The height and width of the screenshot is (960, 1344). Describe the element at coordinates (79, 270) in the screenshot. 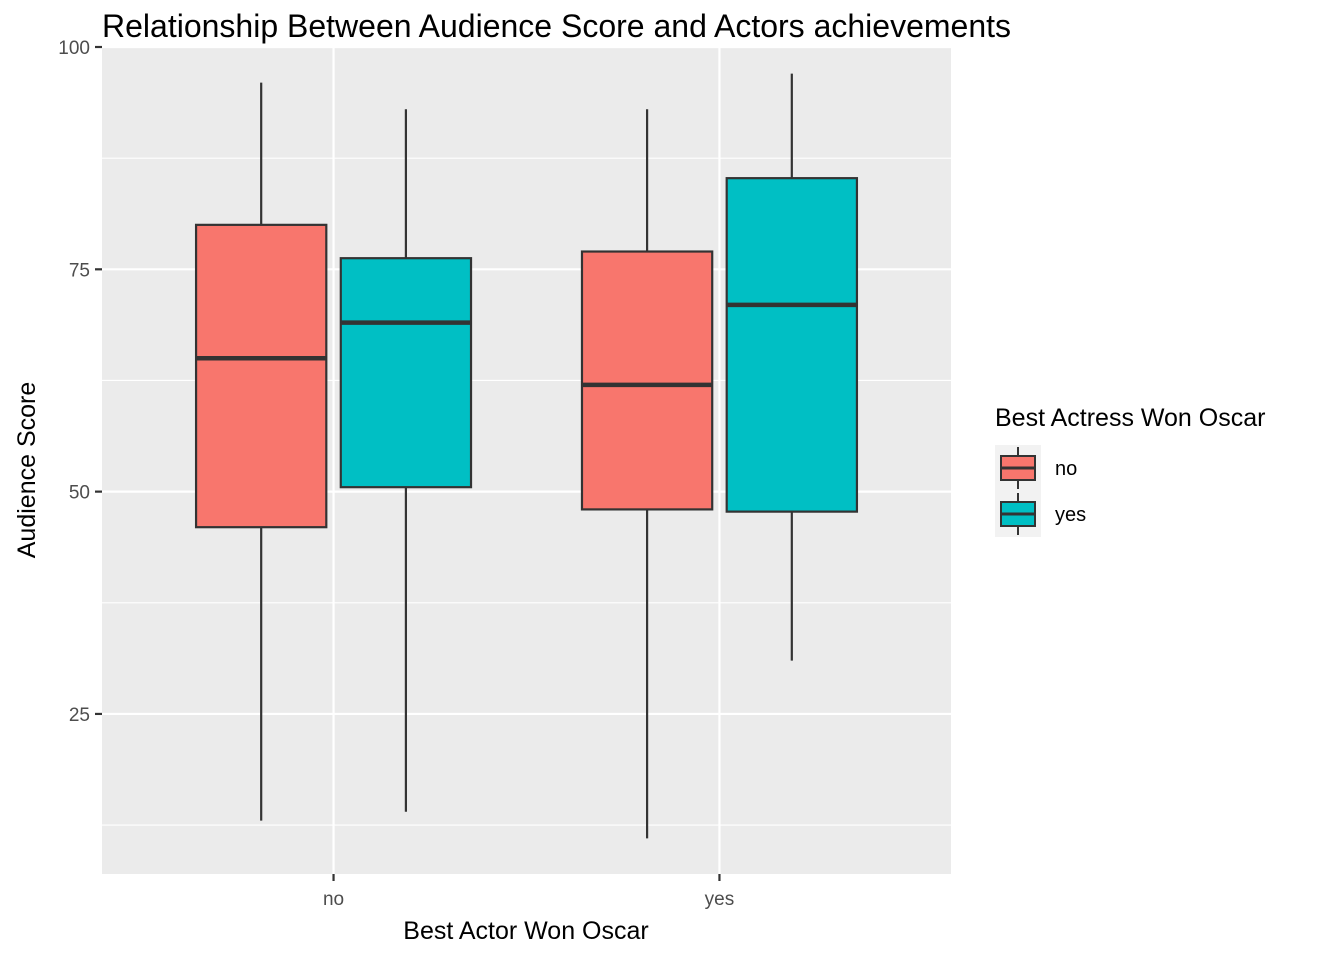

I see `y-tick-label: 75` at that location.